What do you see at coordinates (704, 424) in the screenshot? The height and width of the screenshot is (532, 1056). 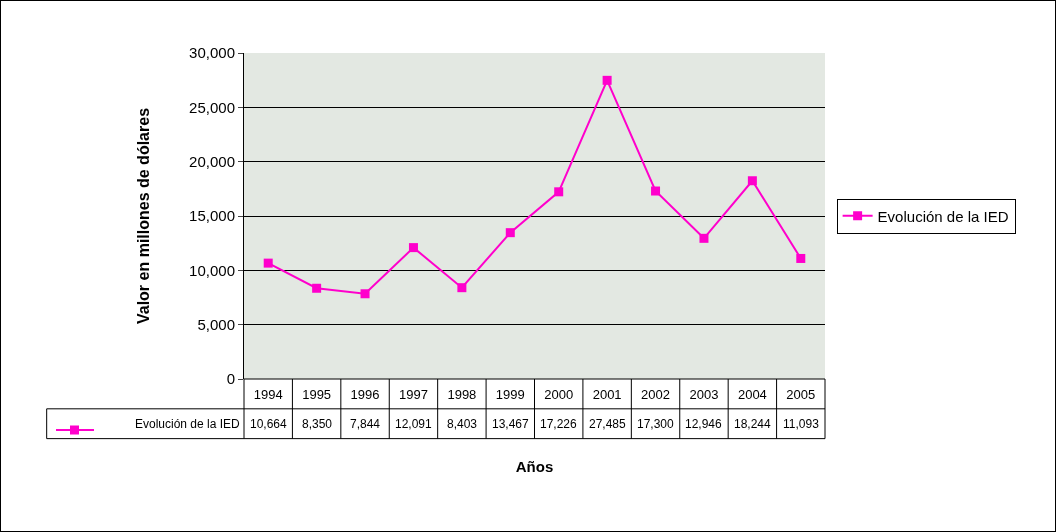 I see `data-label: 12,946` at bounding box center [704, 424].